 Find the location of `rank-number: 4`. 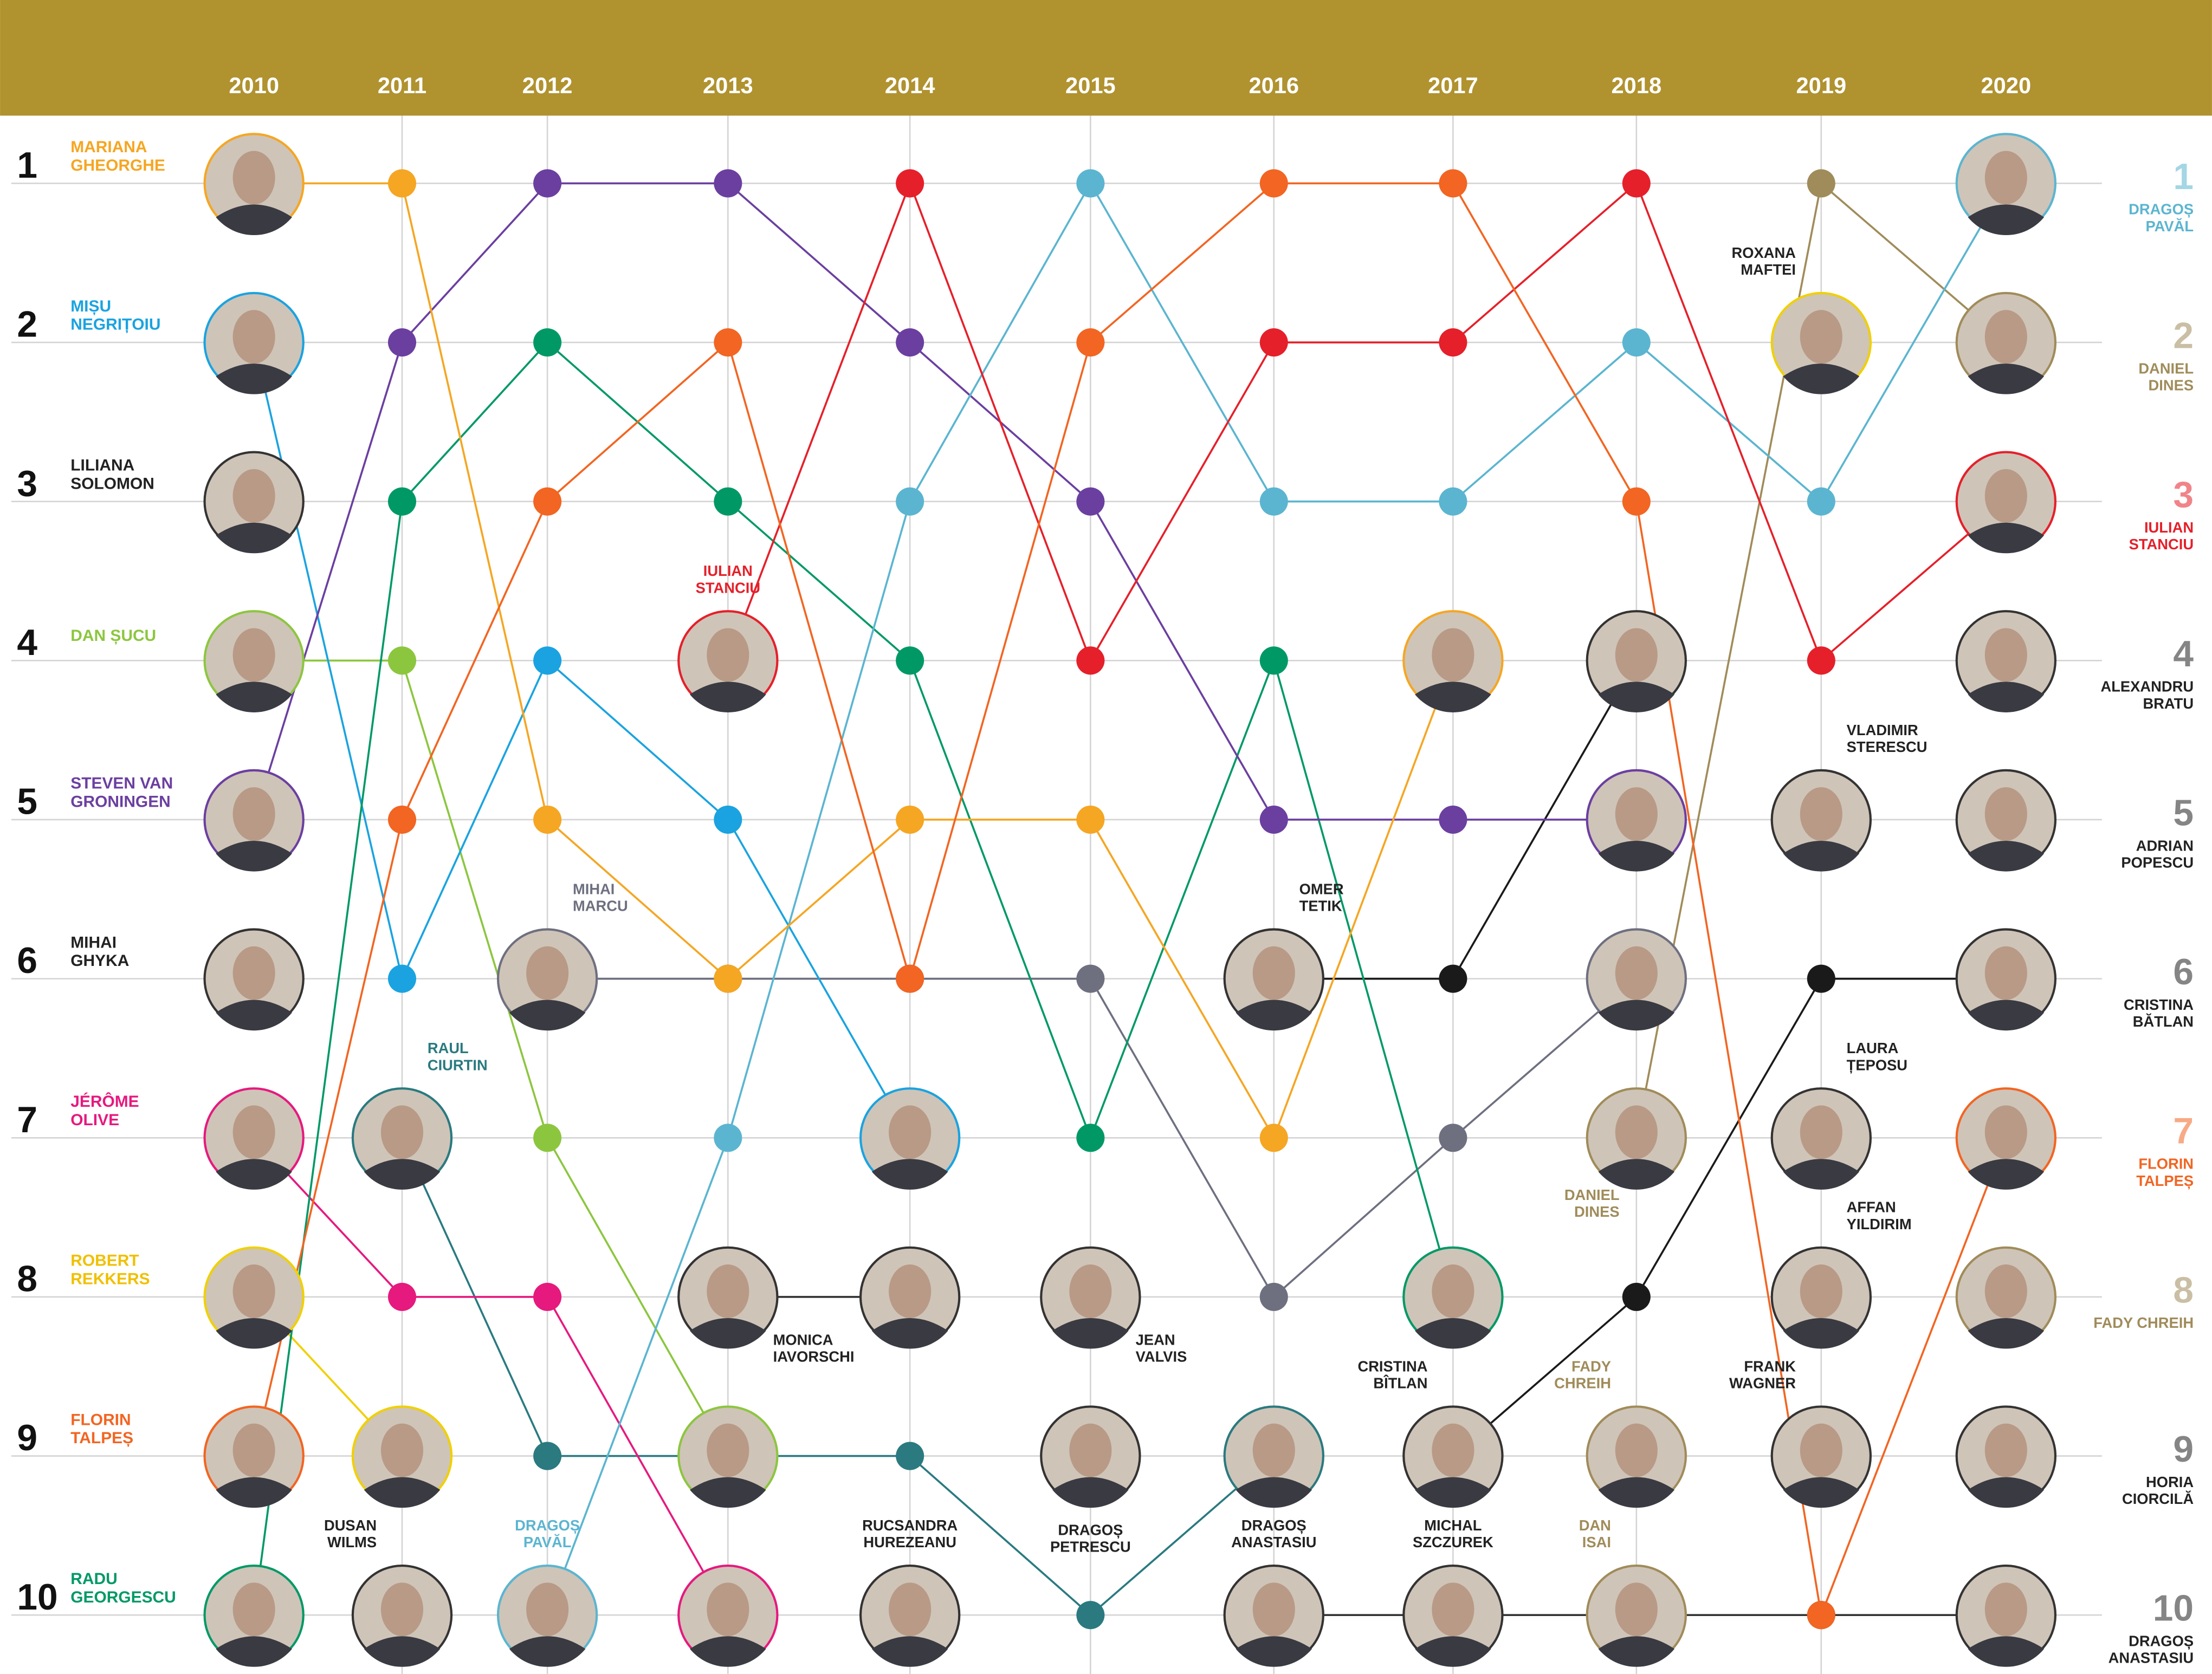

rank-number: 4 is located at coordinates (2183, 654).